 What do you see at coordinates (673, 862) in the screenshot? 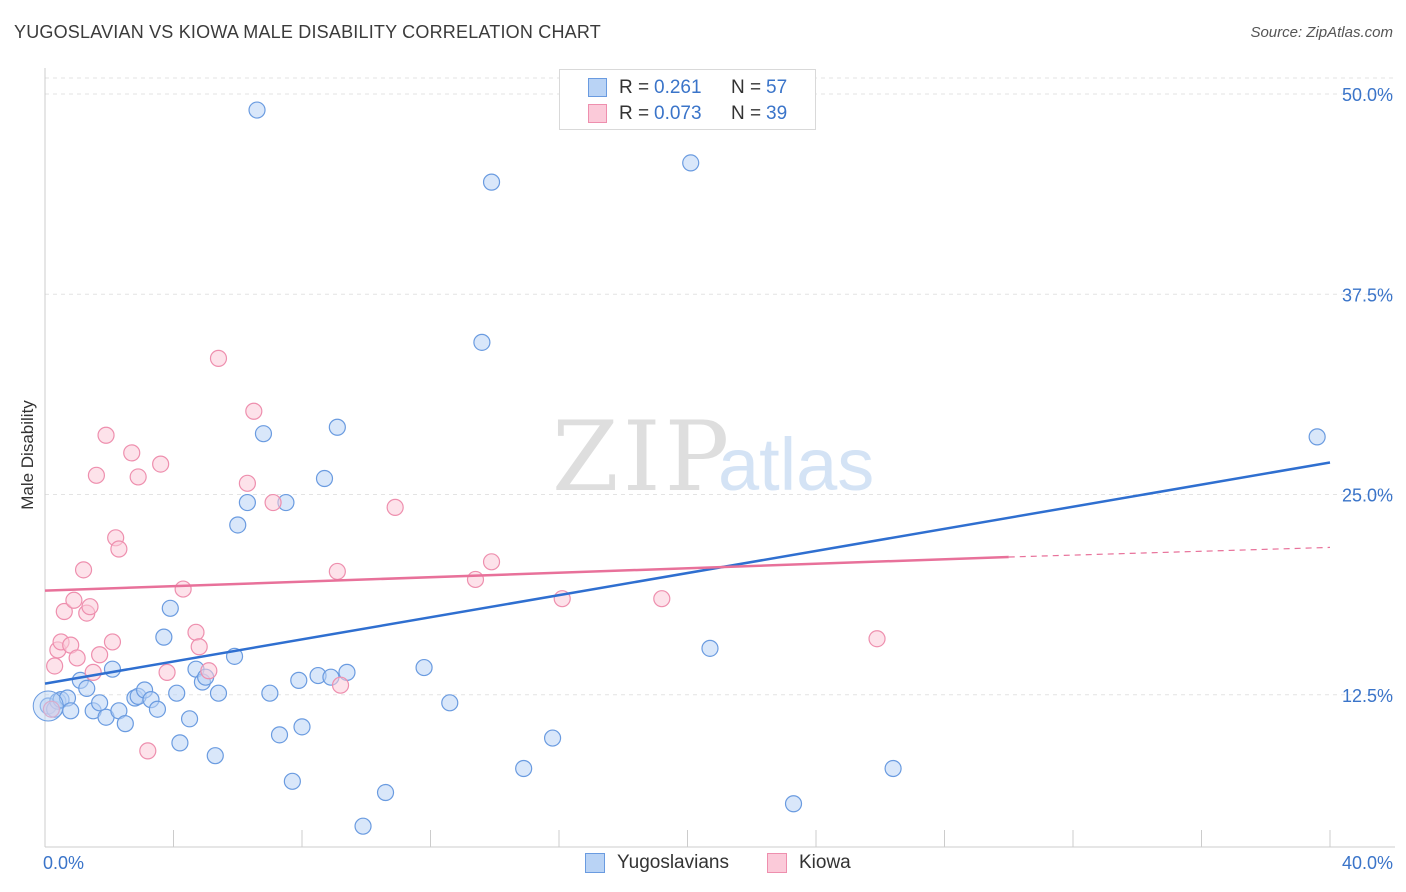
I see `legend-label-yugoslavians: Yugoslavians` at bounding box center [673, 862].